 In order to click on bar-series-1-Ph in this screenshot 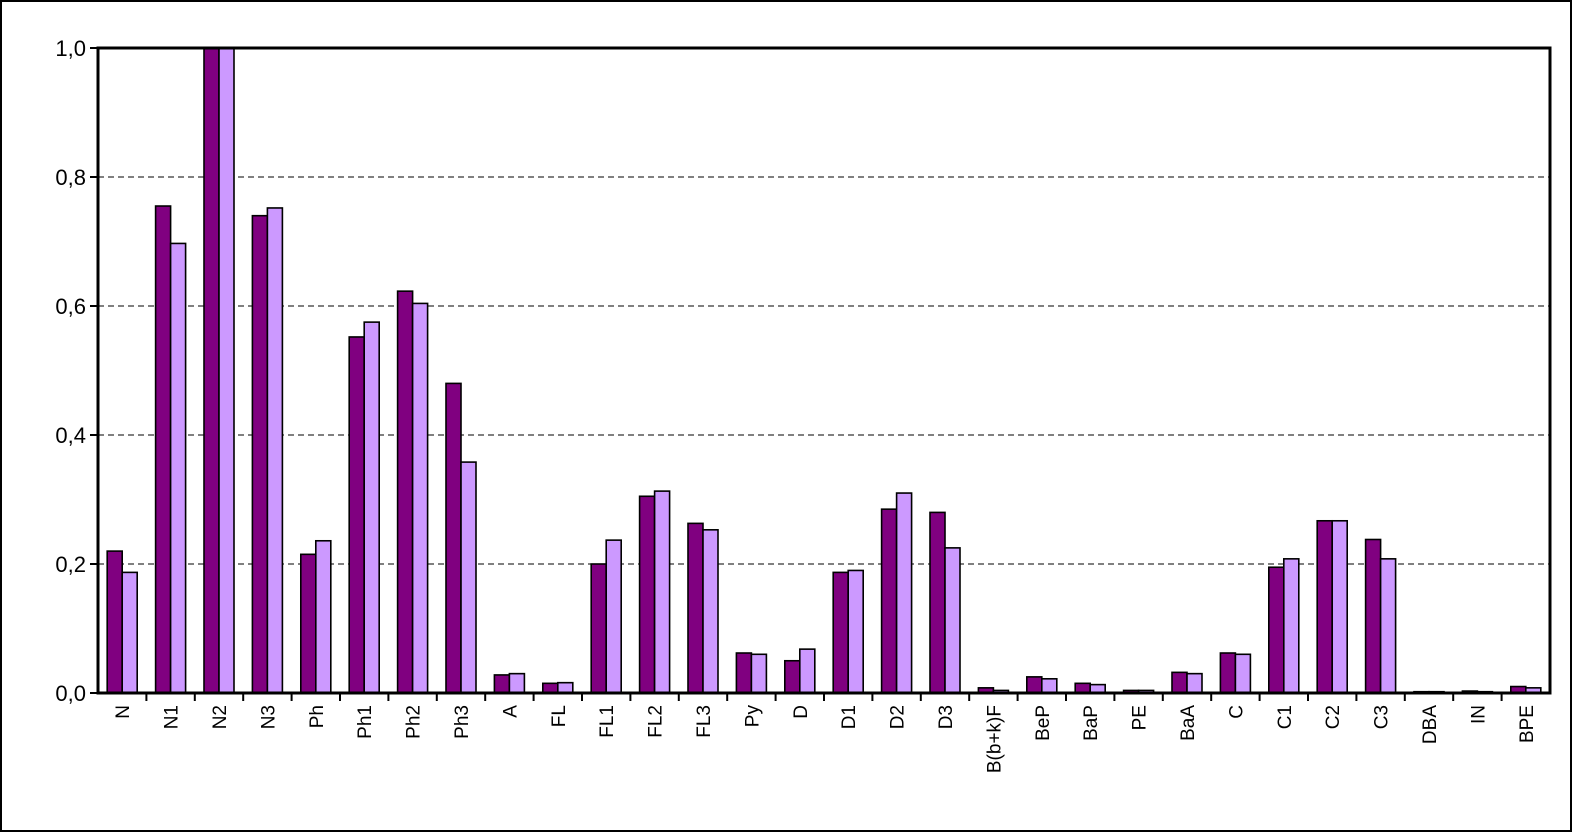, I will do `click(308, 623)`.